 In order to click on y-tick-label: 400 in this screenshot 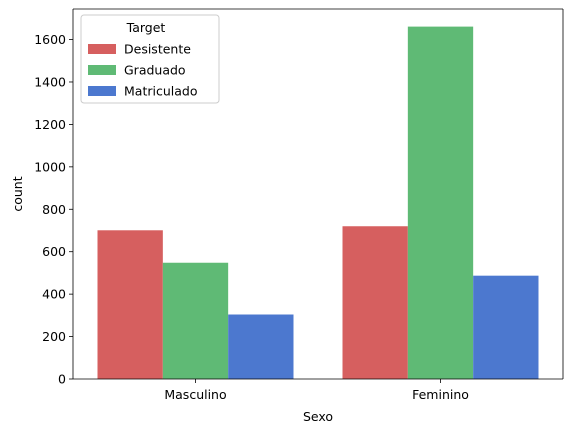, I will do `click(54, 294)`.